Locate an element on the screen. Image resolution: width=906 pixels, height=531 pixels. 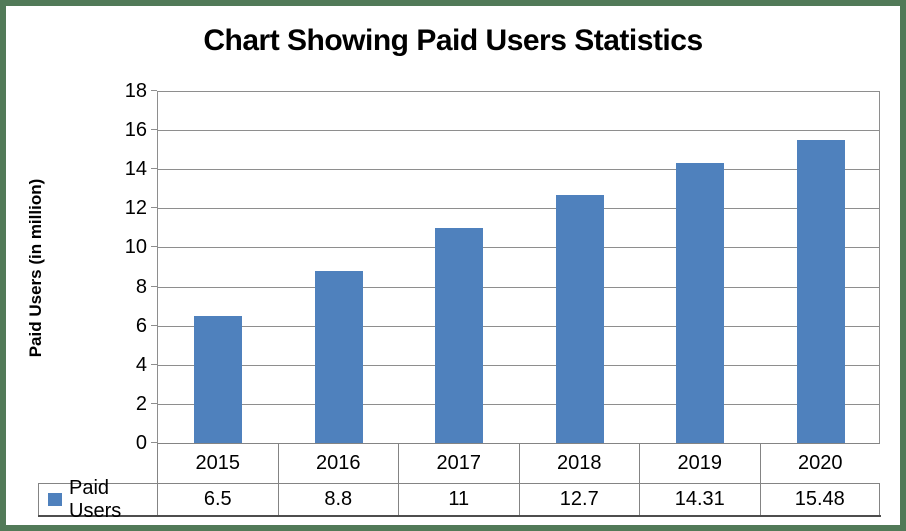
legend-cell: Paid Users is located at coordinates (97, 499).